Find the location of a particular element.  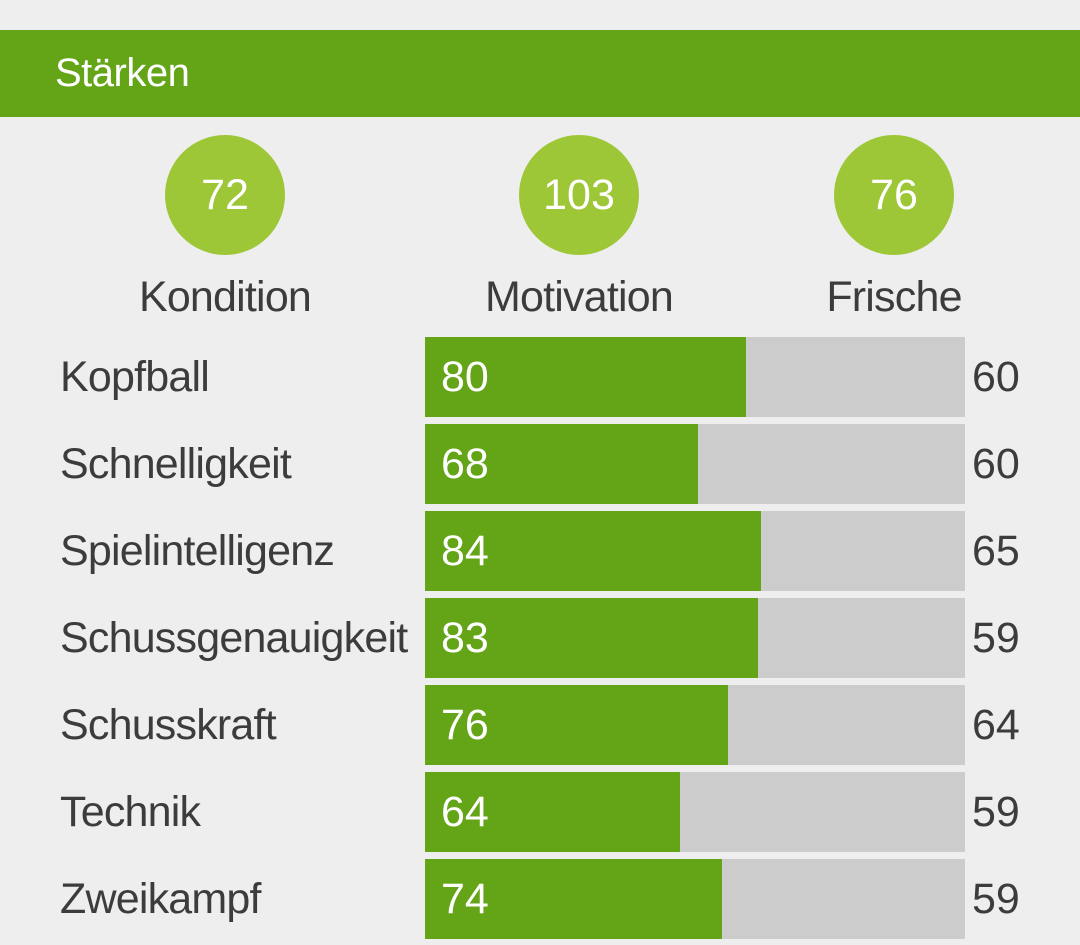

skill-bar-track: 83 is located at coordinates (695, 638).